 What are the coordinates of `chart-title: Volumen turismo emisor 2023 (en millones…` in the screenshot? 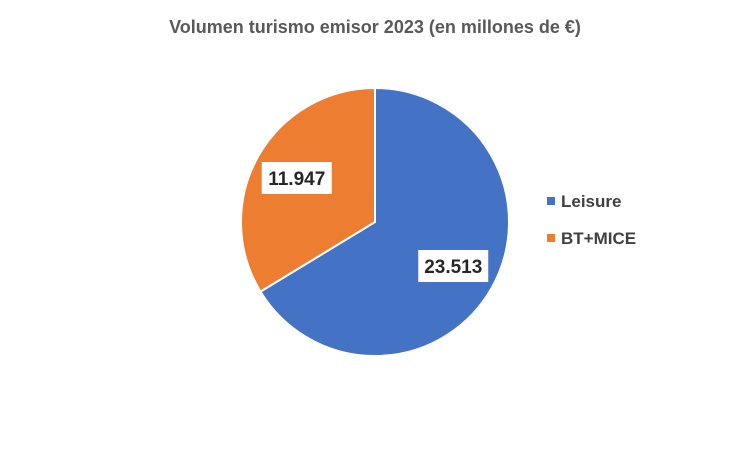 It's located at (375, 27).